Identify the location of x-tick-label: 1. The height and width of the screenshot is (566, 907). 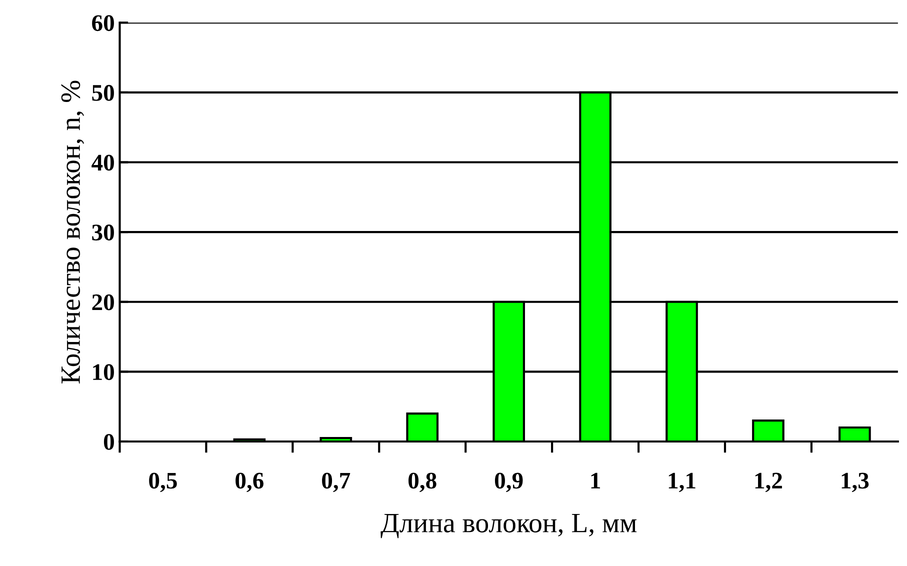
(595, 480).